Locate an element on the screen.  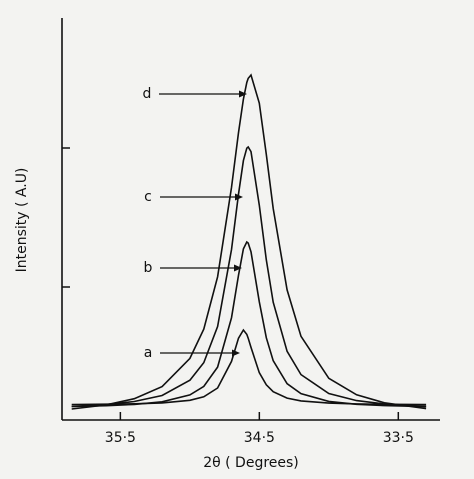
x-tick-label: 33·5 is located at coordinates (398, 438).